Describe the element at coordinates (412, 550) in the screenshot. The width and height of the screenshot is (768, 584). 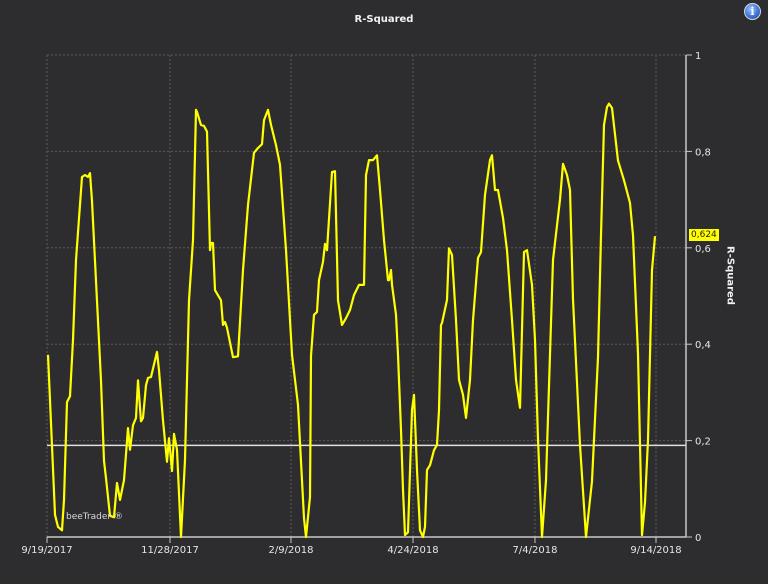
I see `svg-text: 4/24/2018` at that location.